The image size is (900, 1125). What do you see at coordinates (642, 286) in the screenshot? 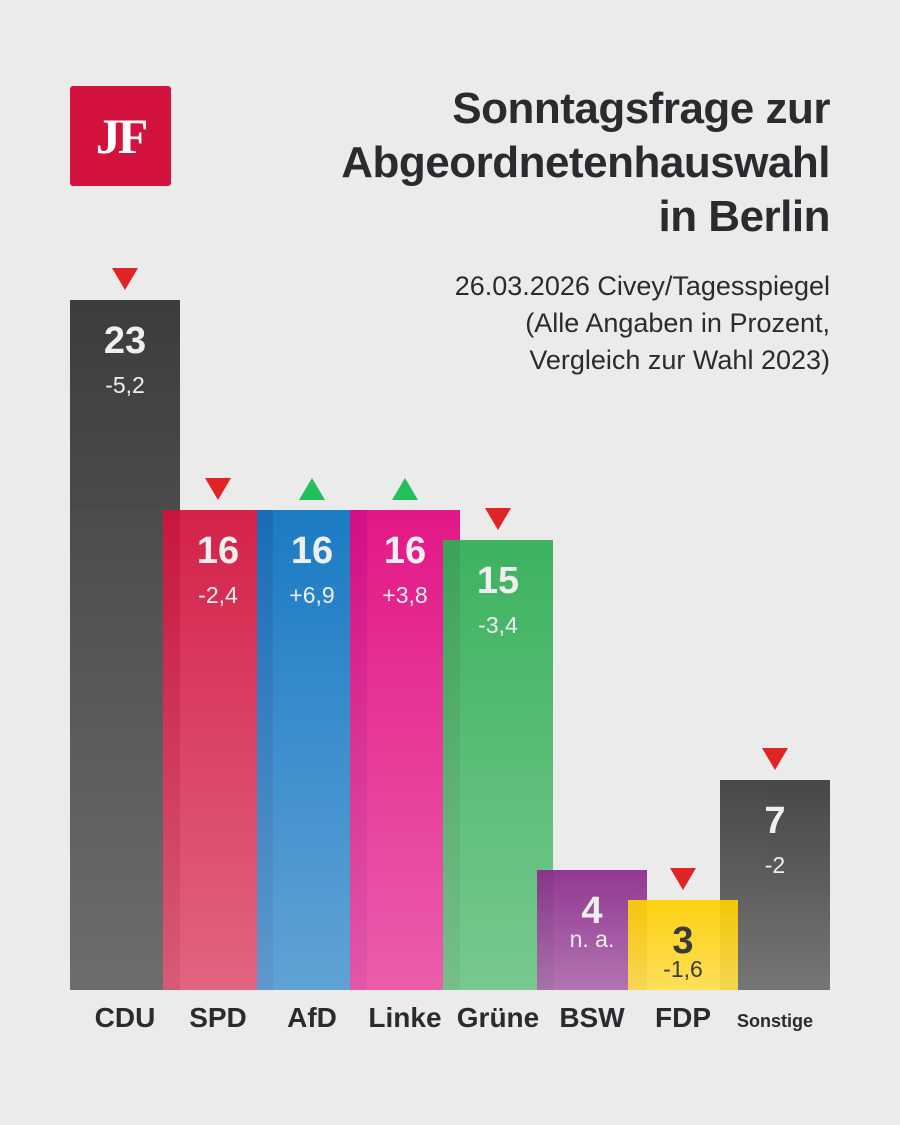
I see `subtitle-line: 26.03.2026 Civey/Tagesspiegel` at bounding box center [642, 286].